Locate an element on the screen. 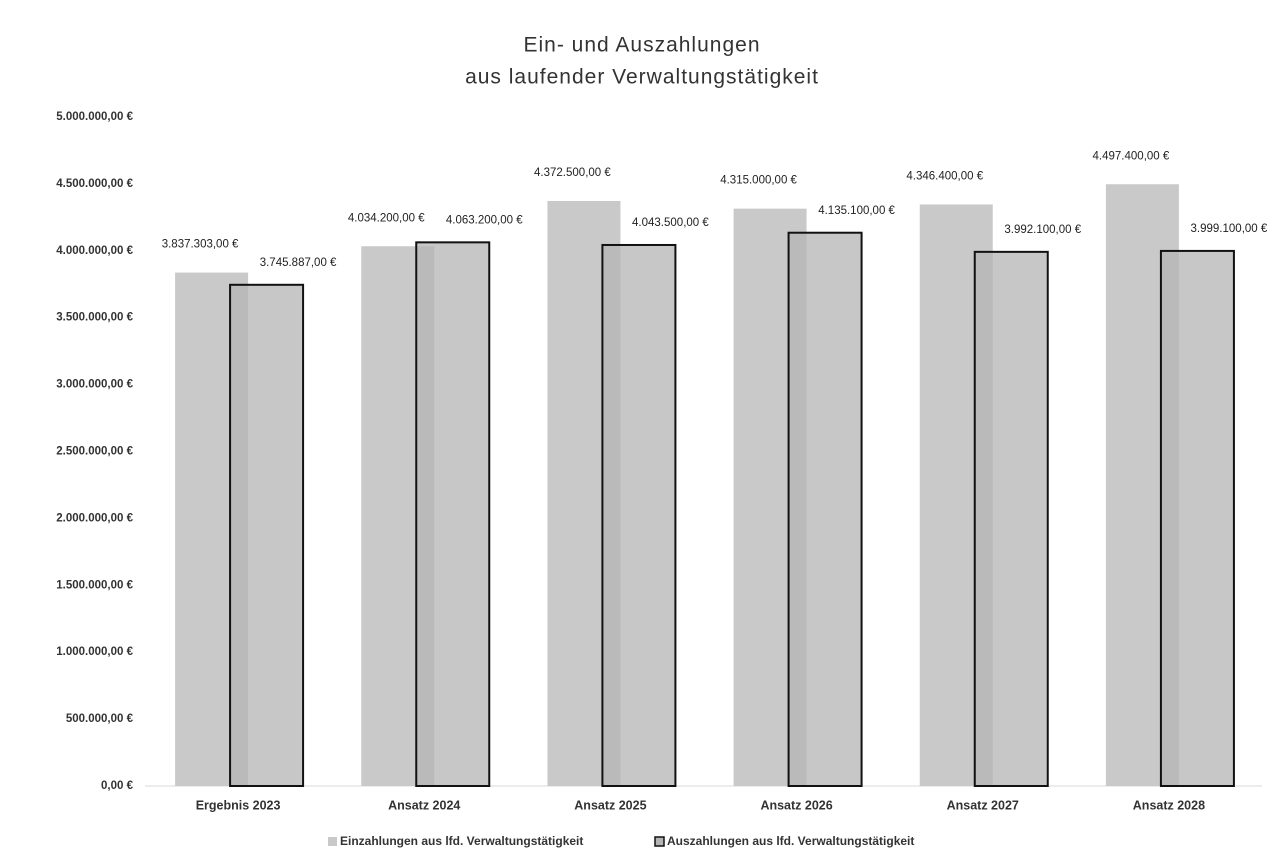  y-tick-label: 2.500.000,00 € is located at coordinates (94, 452).